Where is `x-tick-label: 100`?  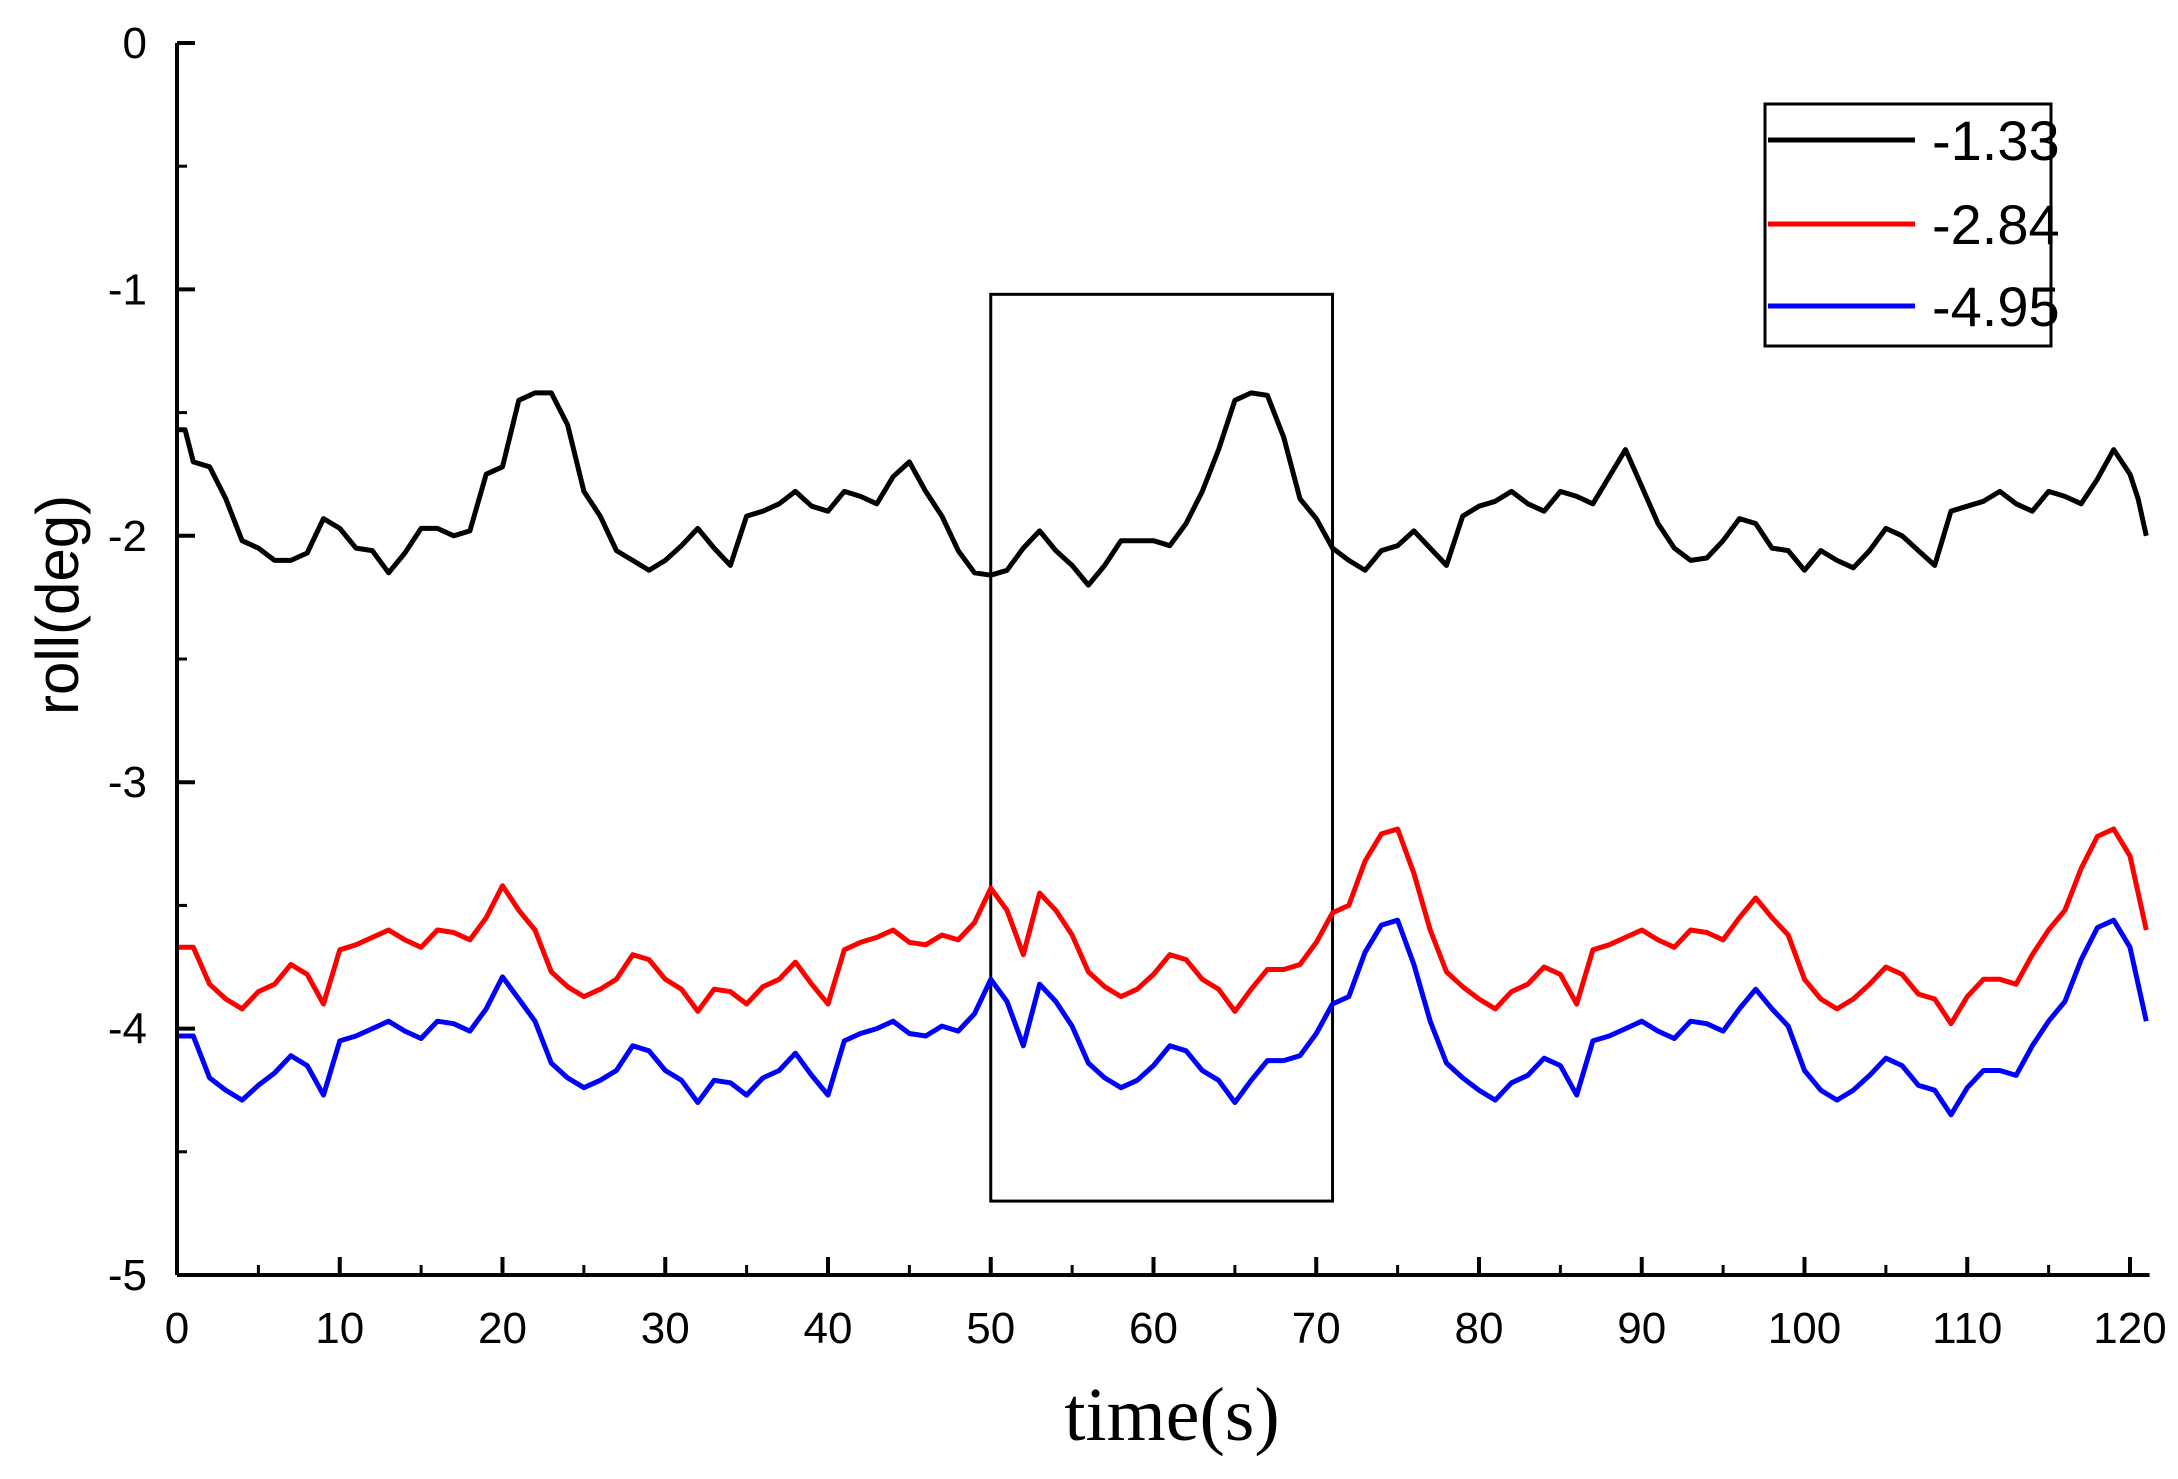
x-tick-label: 100 is located at coordinates (1804, 1328).